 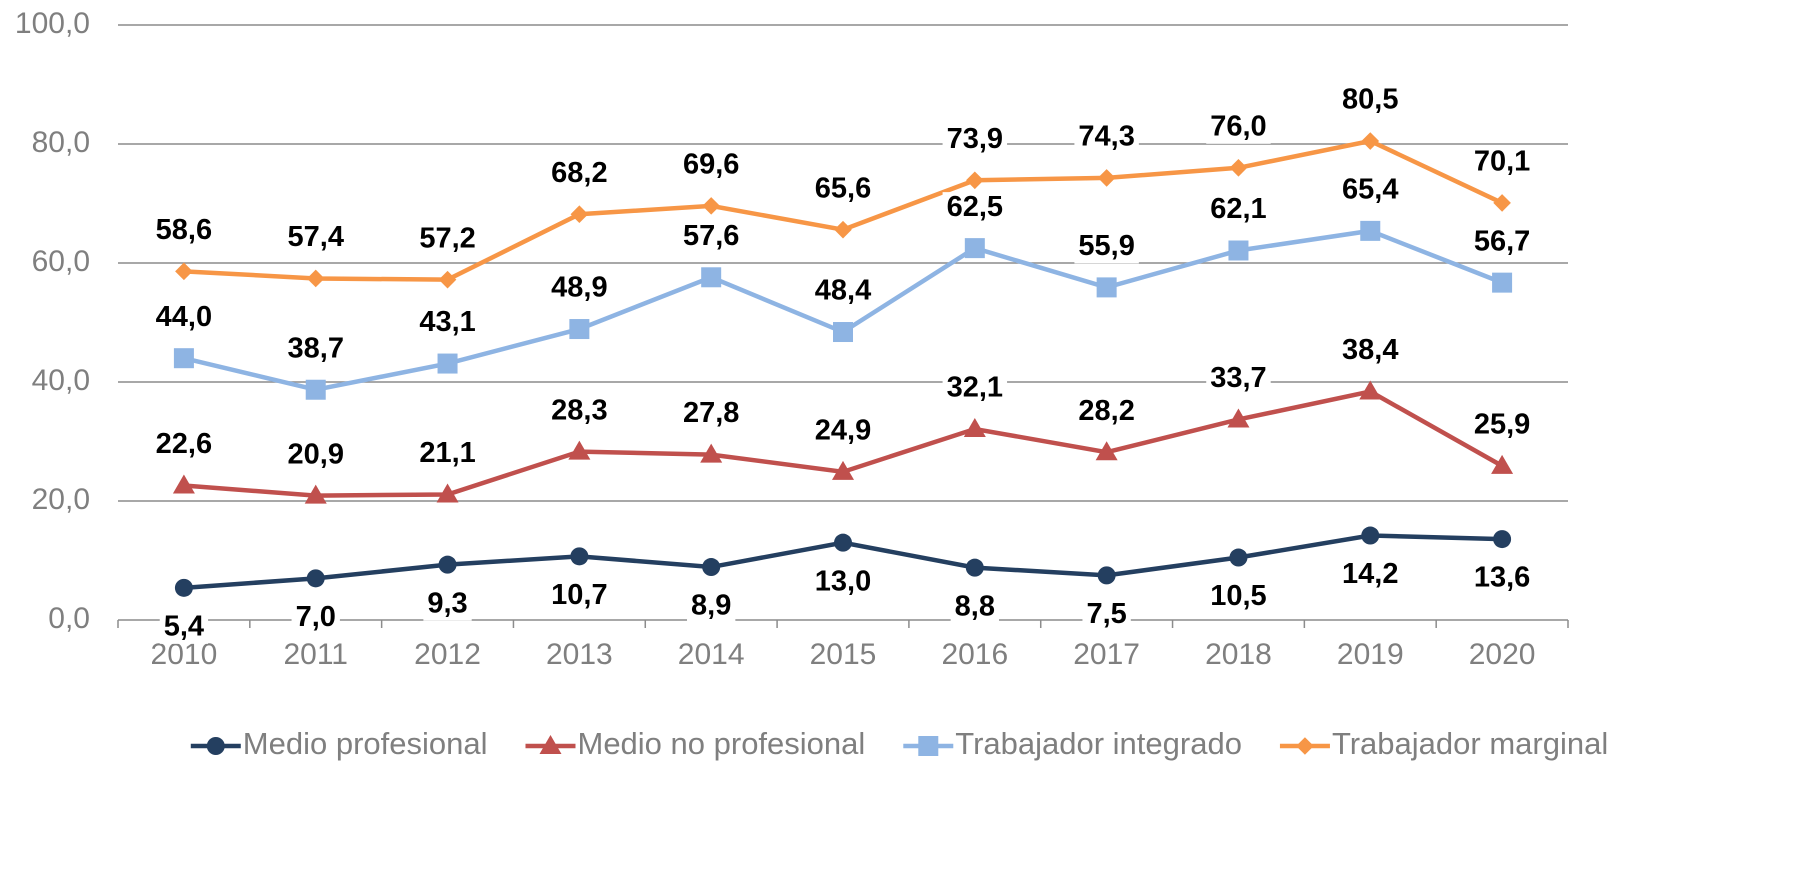 I want to click on data-label: 69,6, so click(x=711, y=165).